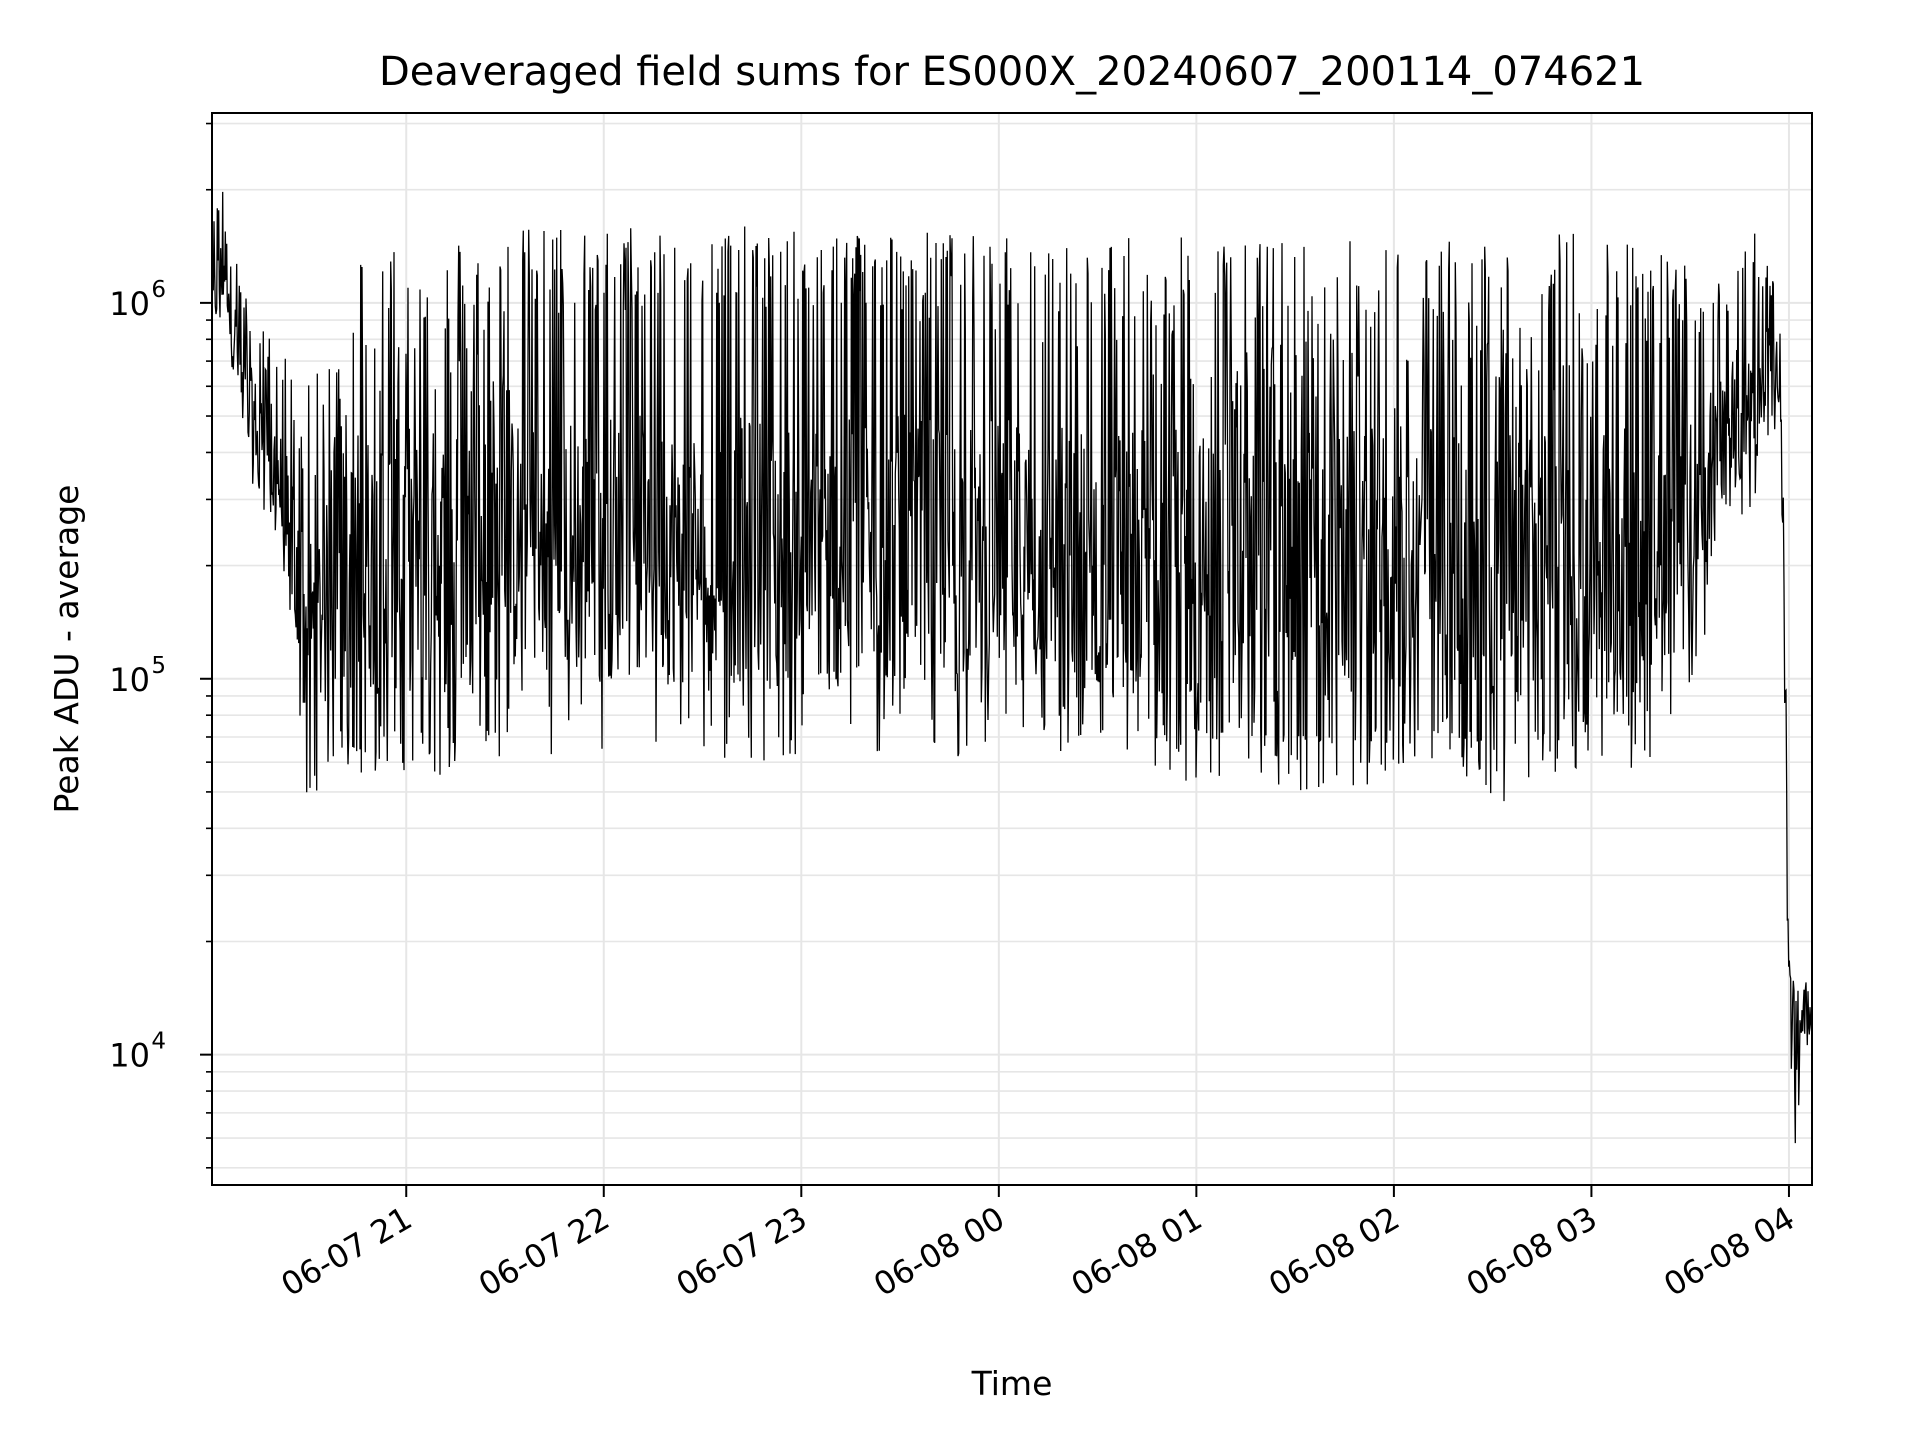 The width and height of the screenshot is (1920, 1440). What do you see at coordinates (158, 666) in the screenshot?
I see `y-tick-exponent: 5` at bounding box center [158, 666].